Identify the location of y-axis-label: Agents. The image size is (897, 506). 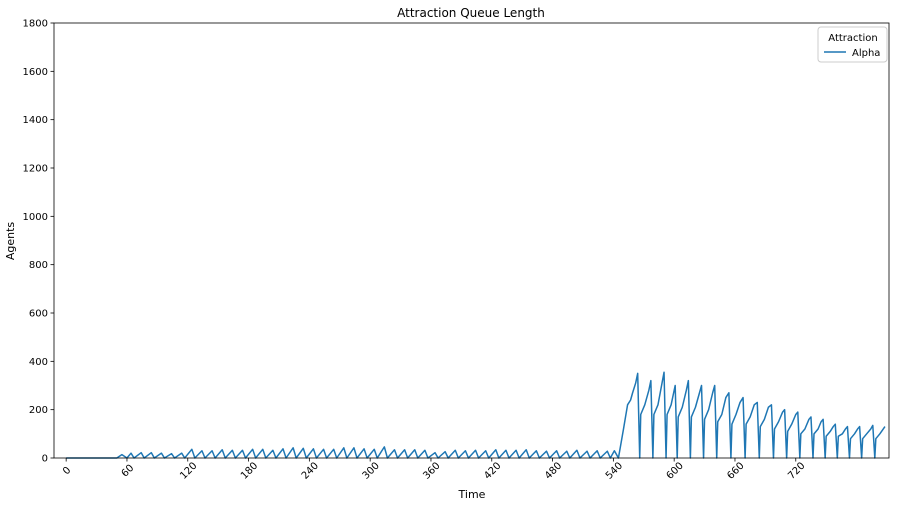
(10, 241).